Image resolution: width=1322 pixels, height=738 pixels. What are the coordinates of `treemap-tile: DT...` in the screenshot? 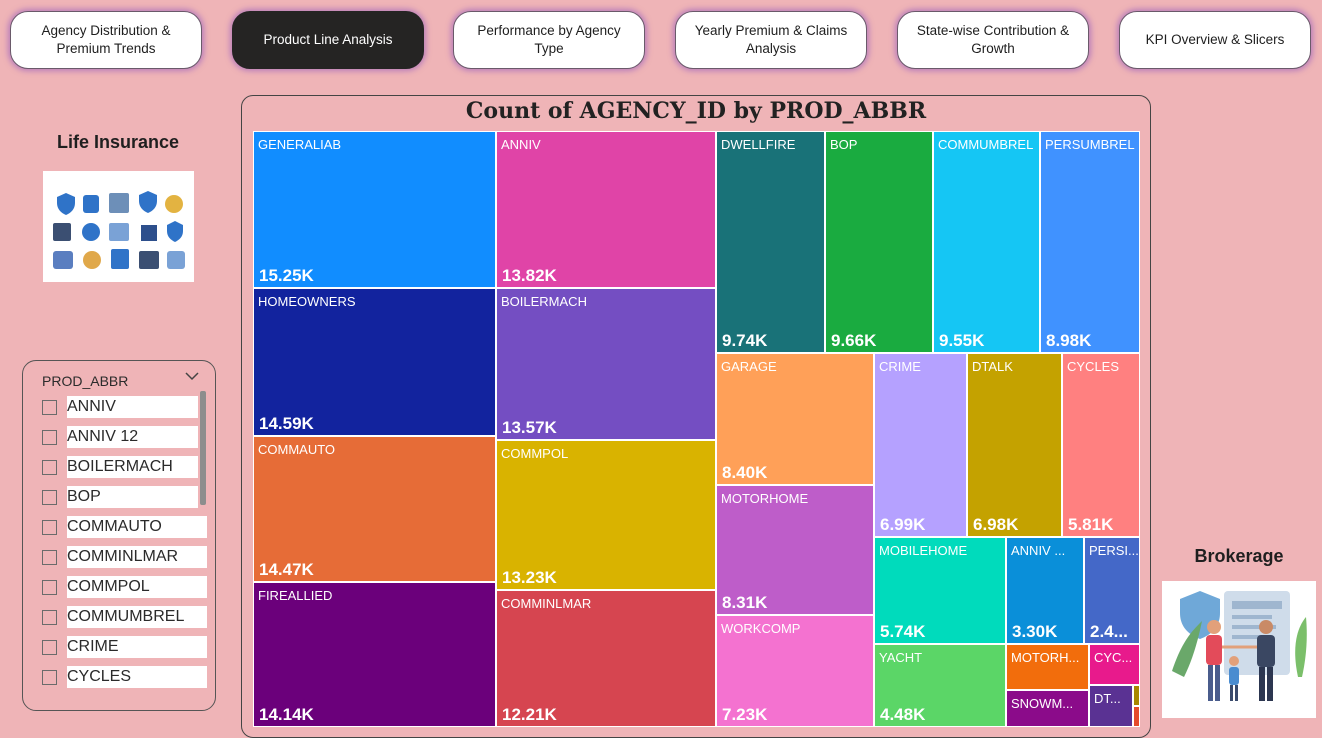 It's located at (1111, 706).